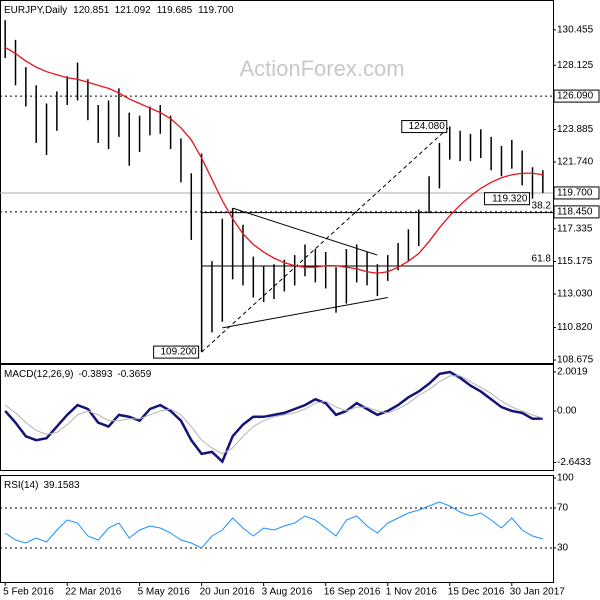 This screenshot has height=600, width=600. What do you see at coordinates (95, 374) in the screenshot?
I see `readout-value: -0.3893` at bounding box center [95, 374].